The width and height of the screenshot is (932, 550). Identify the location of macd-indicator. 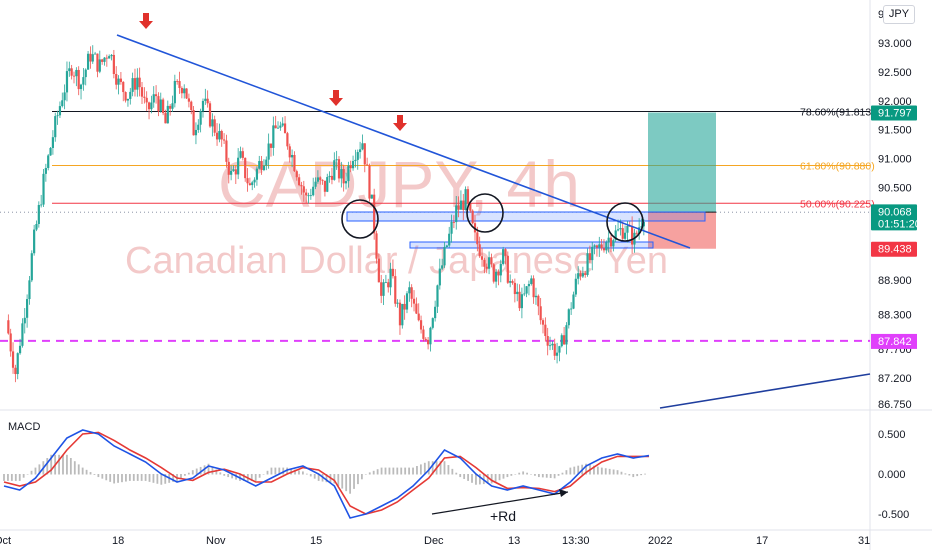
(326, 474).